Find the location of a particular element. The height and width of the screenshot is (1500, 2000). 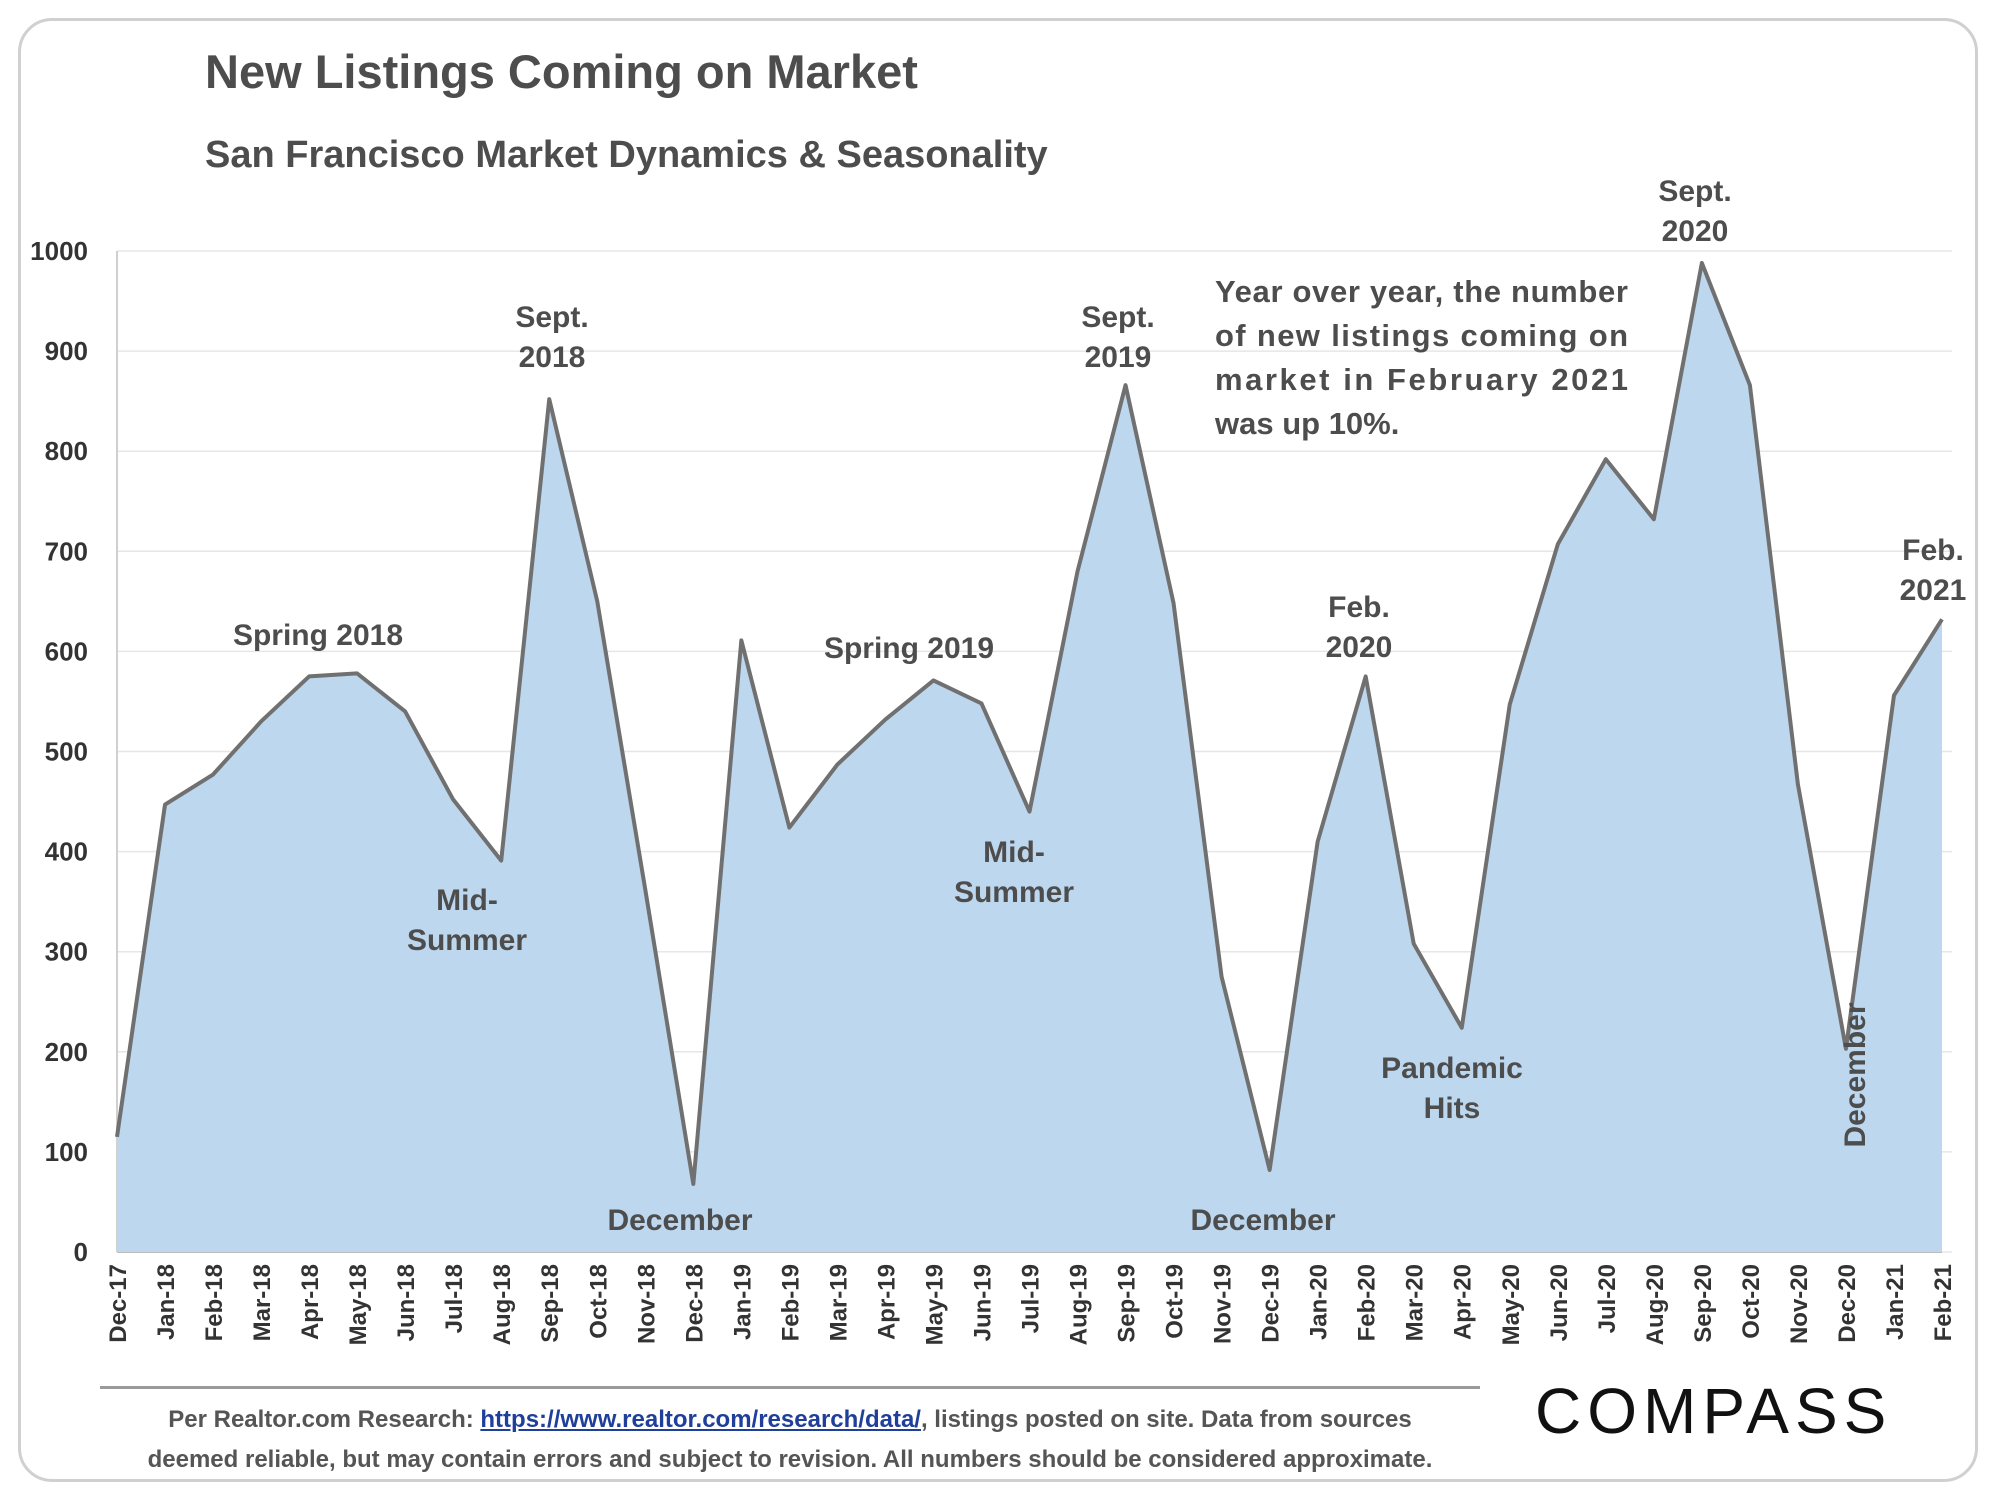

x-tick-label: Aug-20 is located at coordinates (1655, 1304).